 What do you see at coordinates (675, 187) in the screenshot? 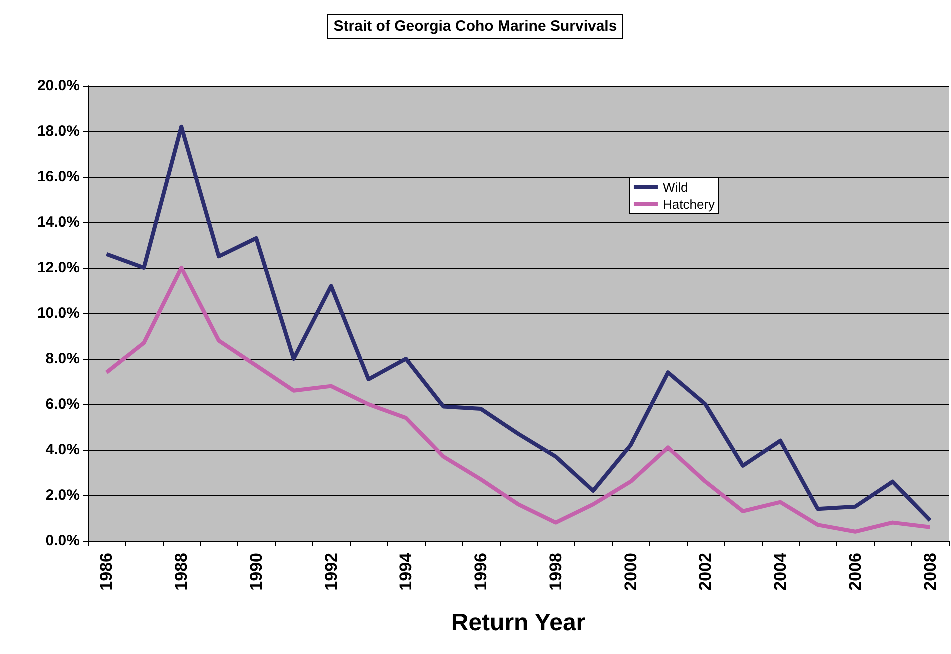
I see `legend-label: Wild` at bounding box center [675, 187].